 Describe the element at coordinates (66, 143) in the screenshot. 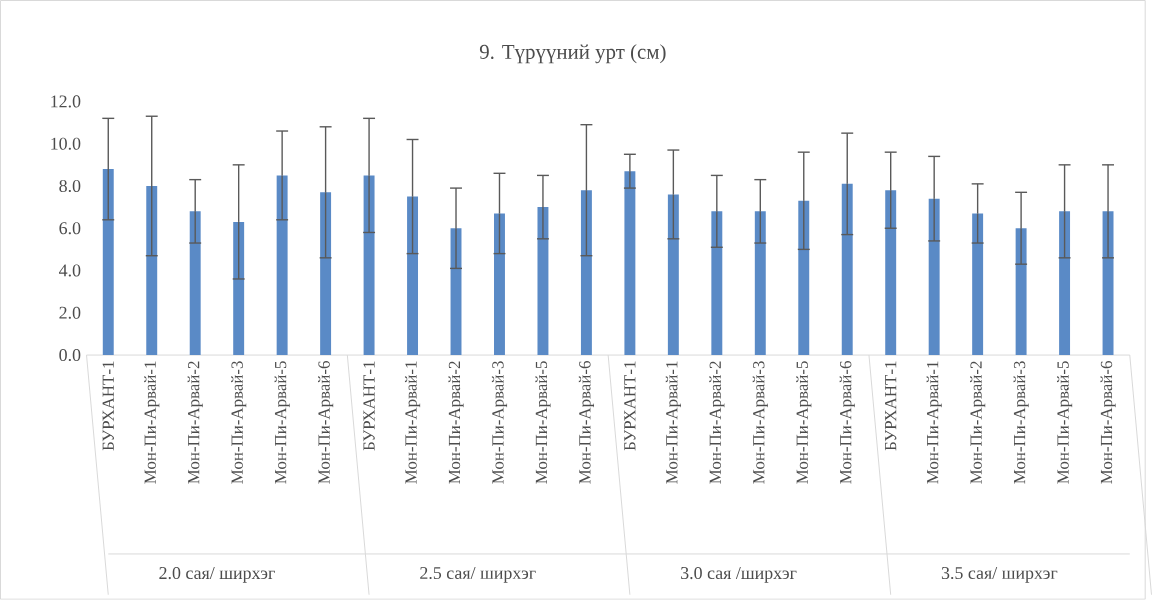

I see `y-tick-label: 10.0` at that location.